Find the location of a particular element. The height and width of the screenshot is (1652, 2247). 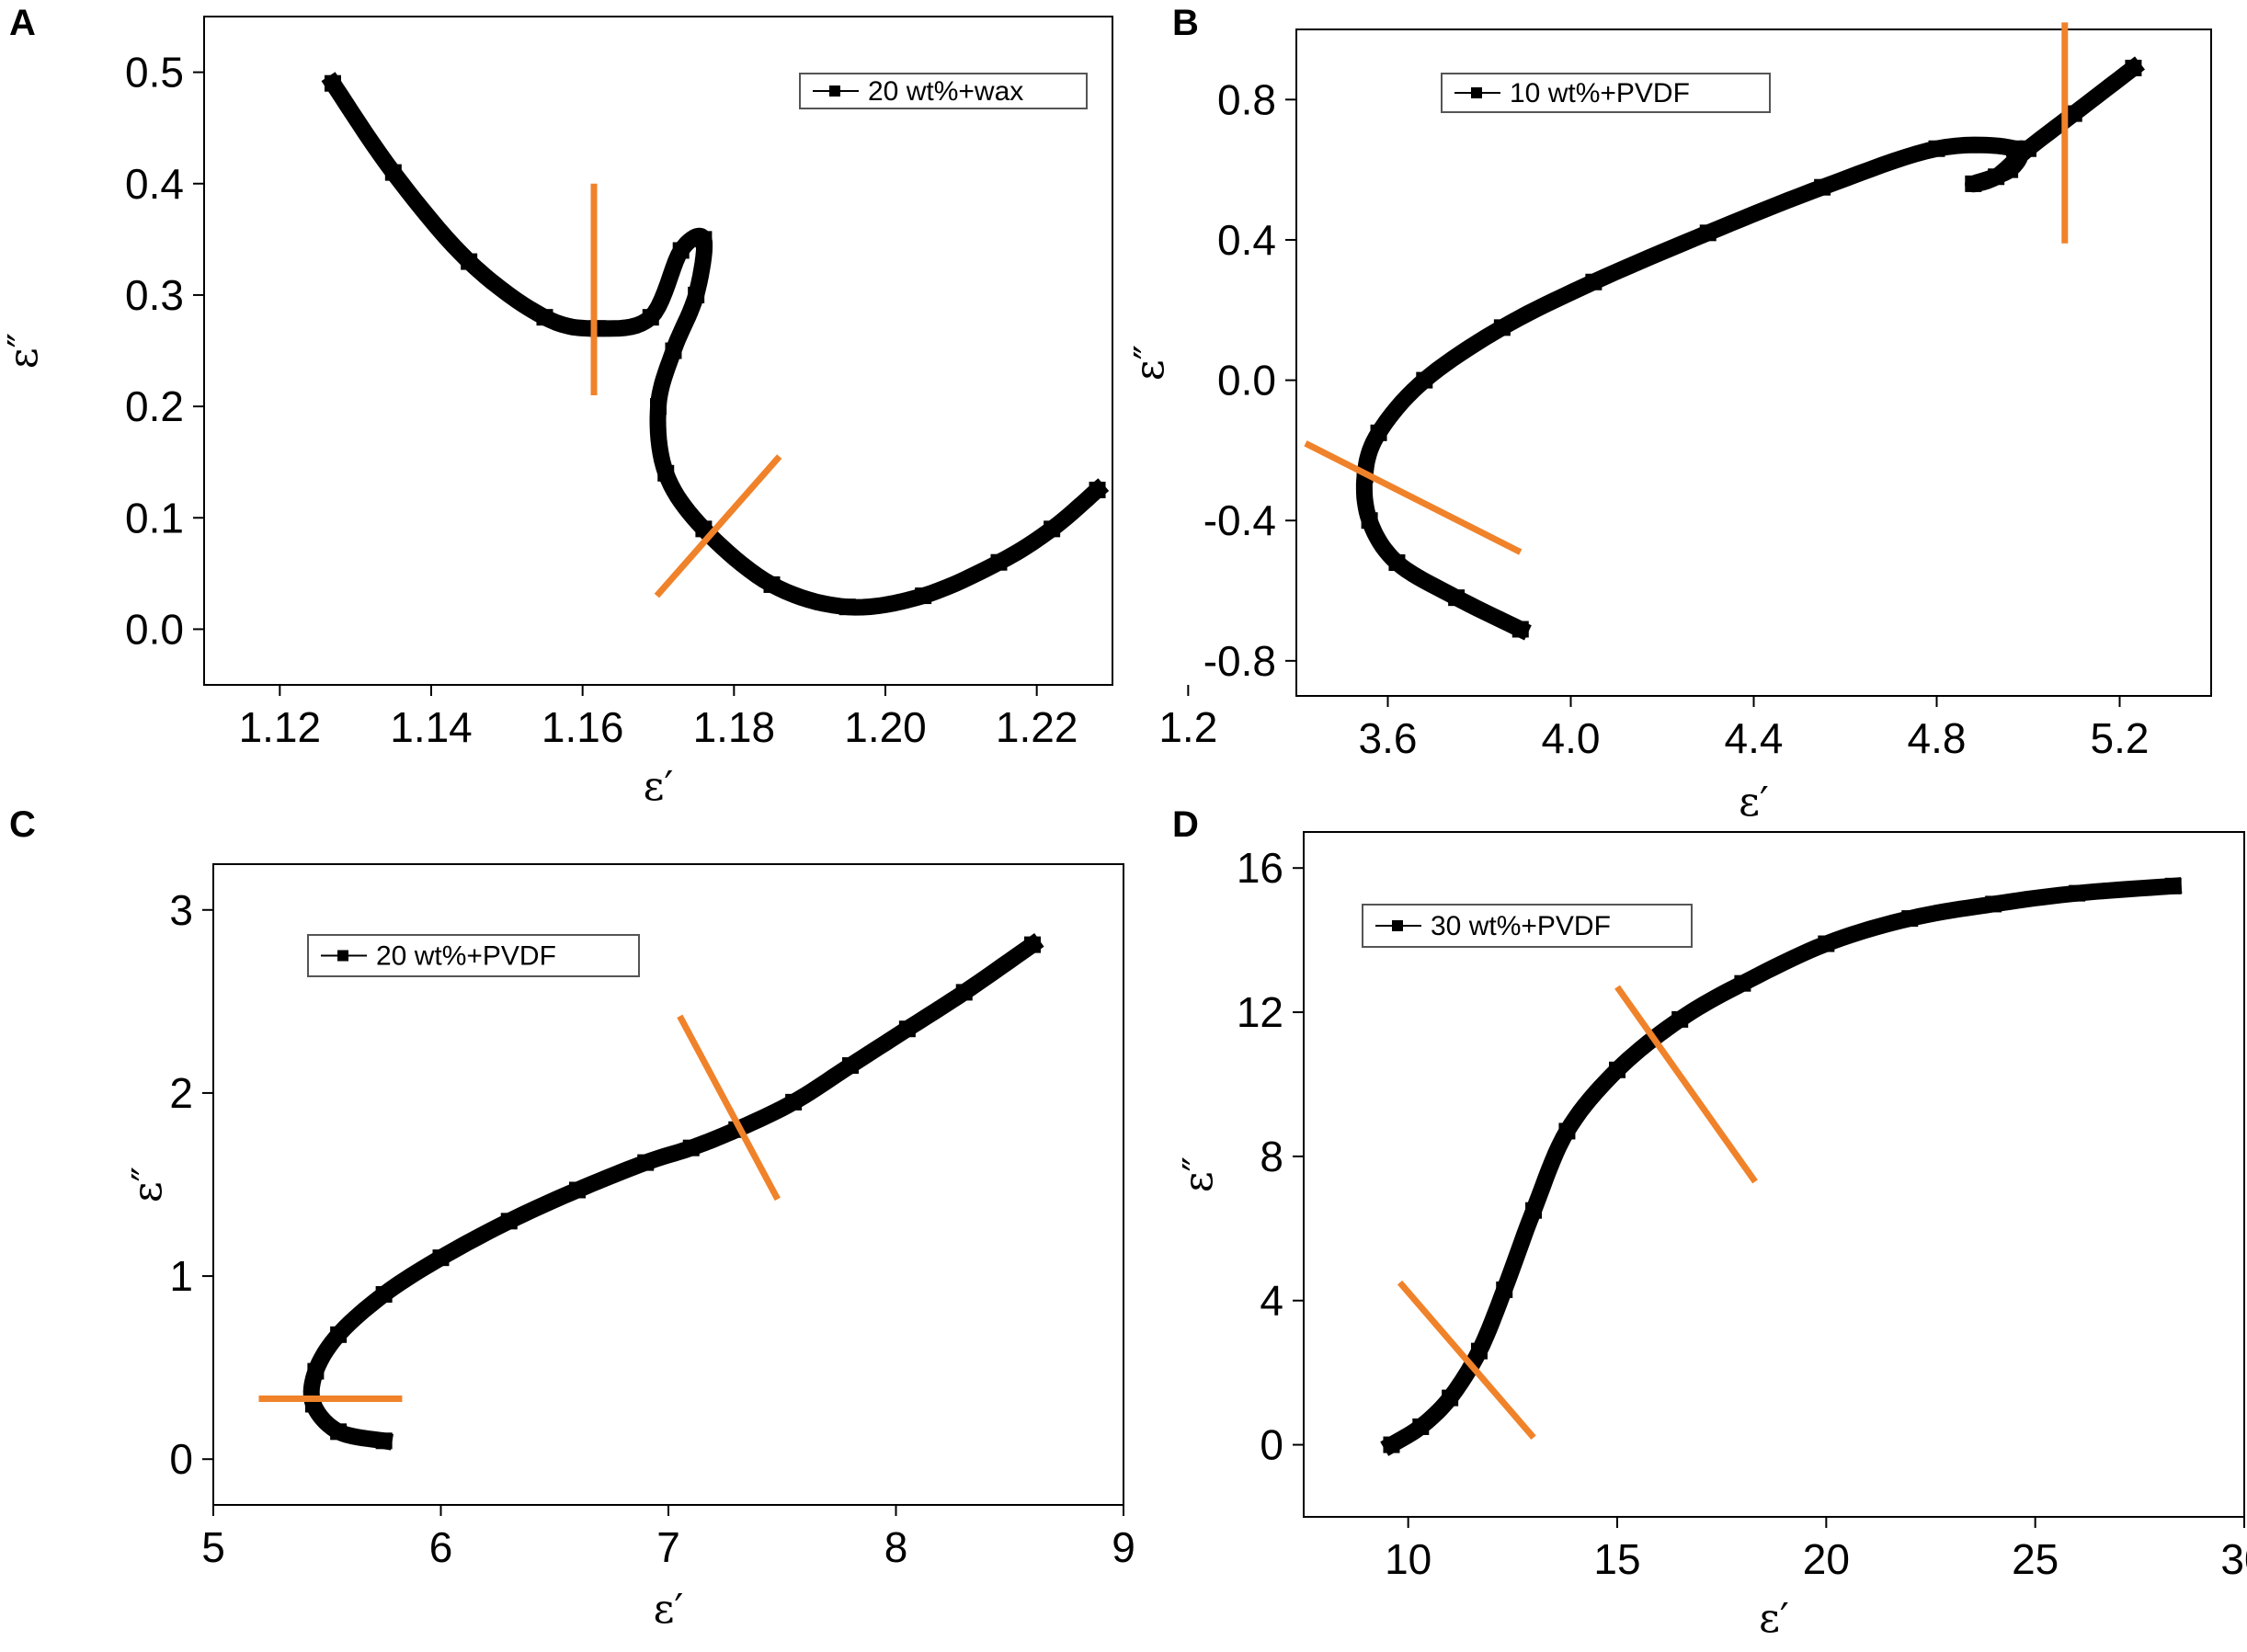

y-tick-label: 0.8 is located at coordinates (1246, 99).